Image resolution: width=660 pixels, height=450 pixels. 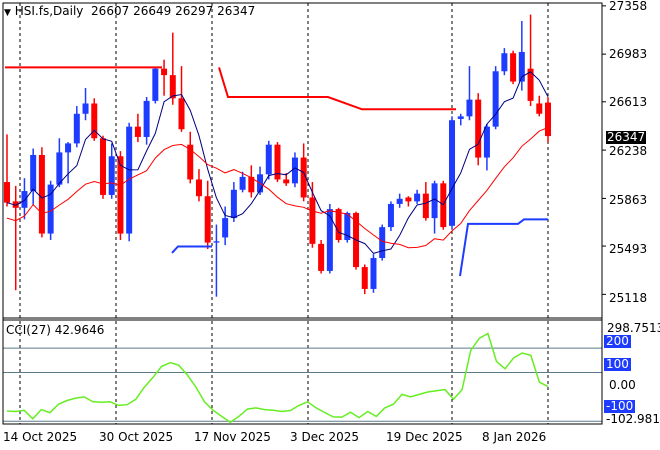 What do you see at coordinates (617, 341) in the screenshot?
I see `cci-level-200-badge: 200` at bounding box center [617, 341].